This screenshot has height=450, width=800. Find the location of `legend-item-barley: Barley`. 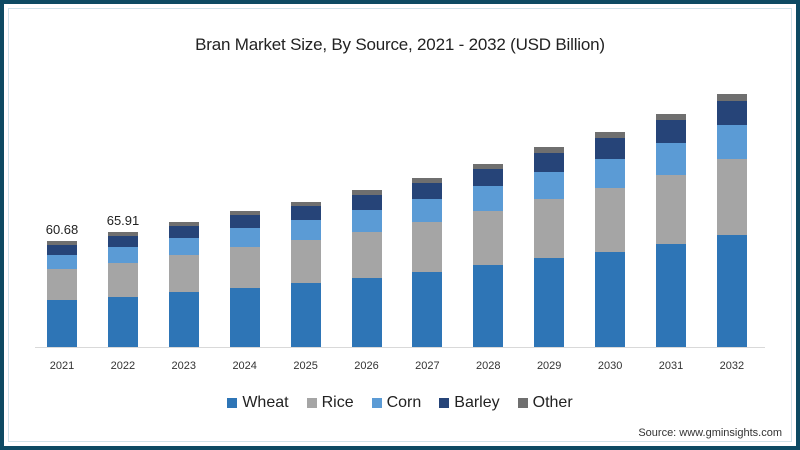

legend-item-barley: Barley is located at coordinates (469, 403).